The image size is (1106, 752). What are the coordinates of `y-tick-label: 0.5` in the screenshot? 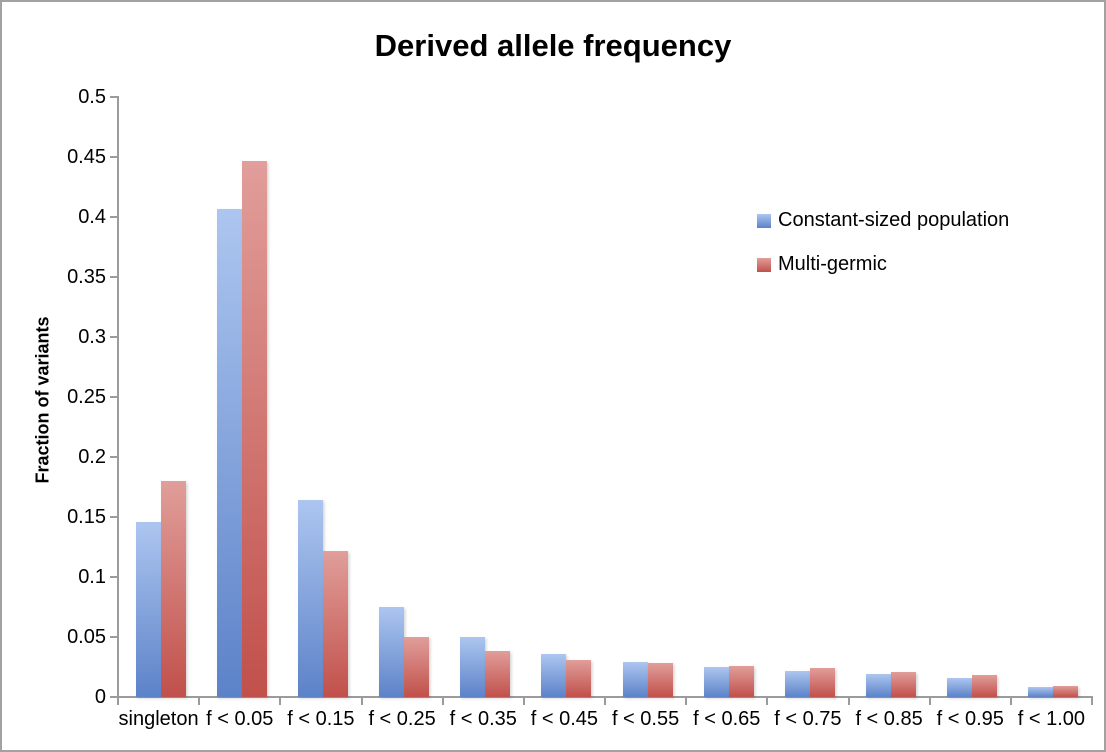 It's located at (92, 97).